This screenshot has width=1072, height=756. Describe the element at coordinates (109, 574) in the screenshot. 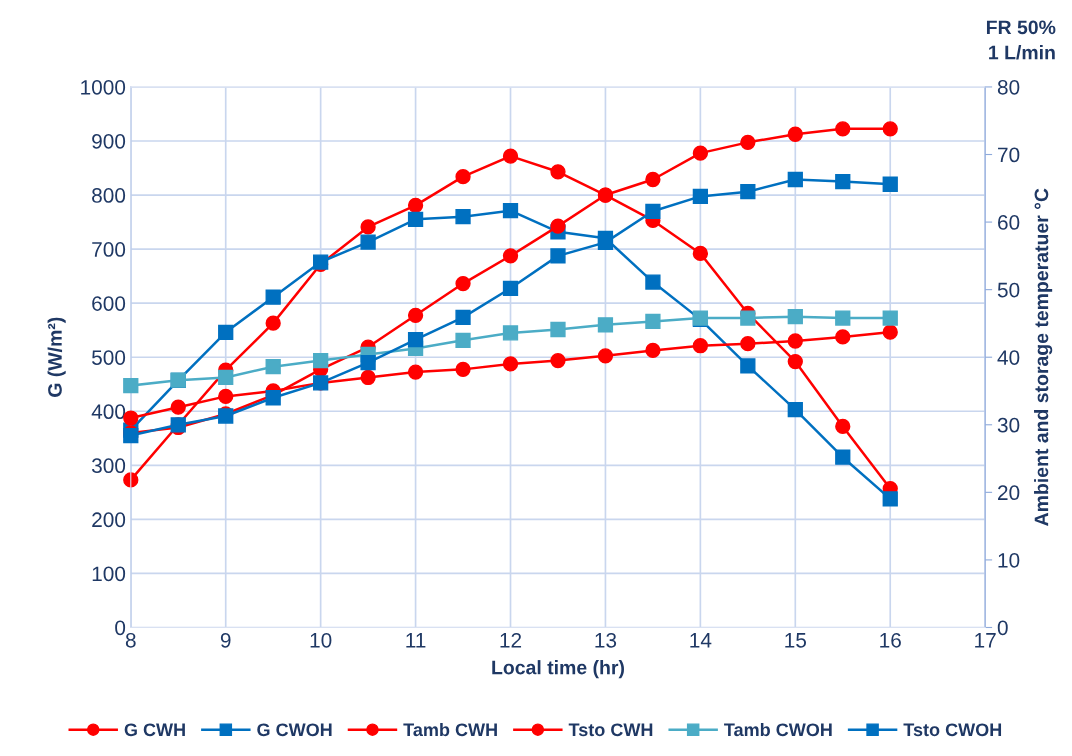

I see `y-tick-label: 100` at that location.